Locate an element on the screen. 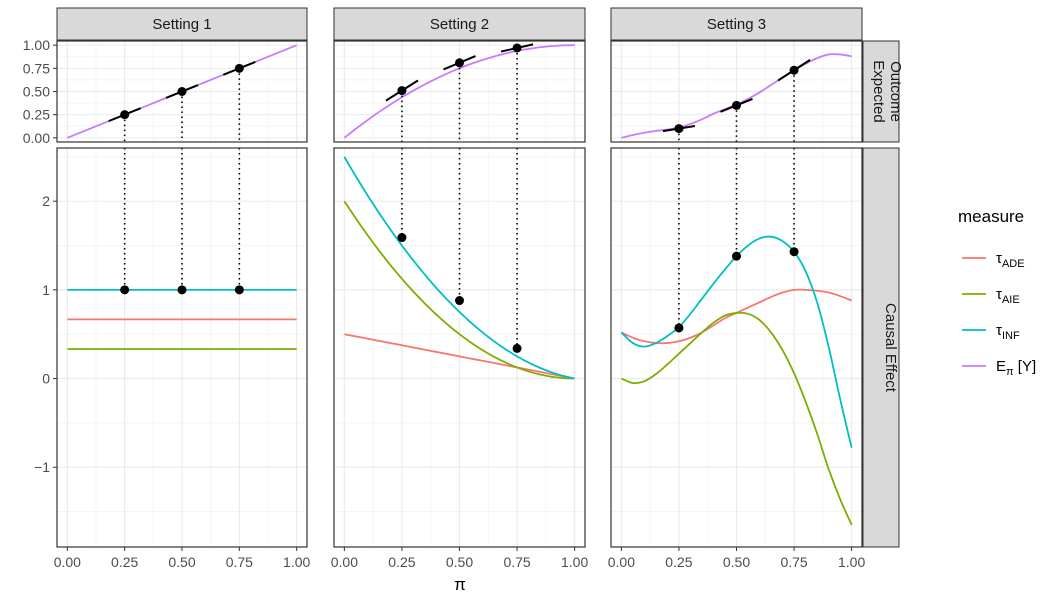 The image size is (1063, 596). y-tick-label: 1 is located at coordinates (46, 290).